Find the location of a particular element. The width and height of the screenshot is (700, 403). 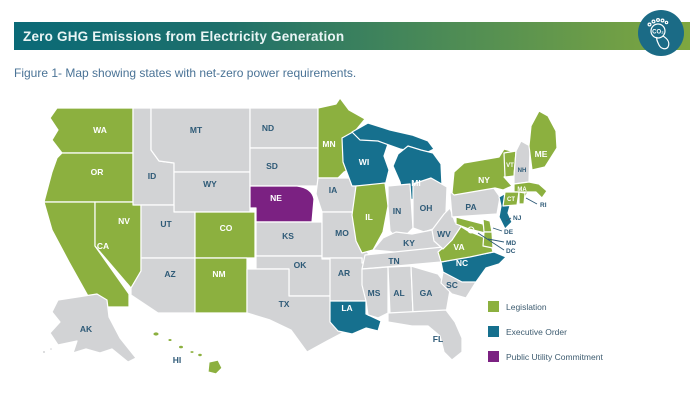

carbon-footprint-co2-icon: CO₂ is located at coordinates (661, 33).